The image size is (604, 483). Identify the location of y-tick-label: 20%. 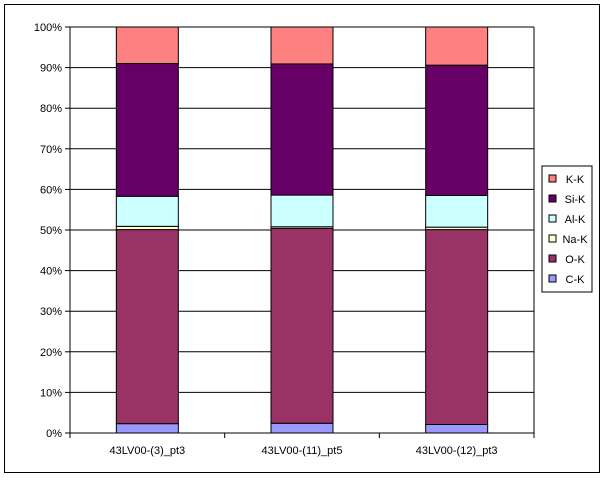
(51, 353).